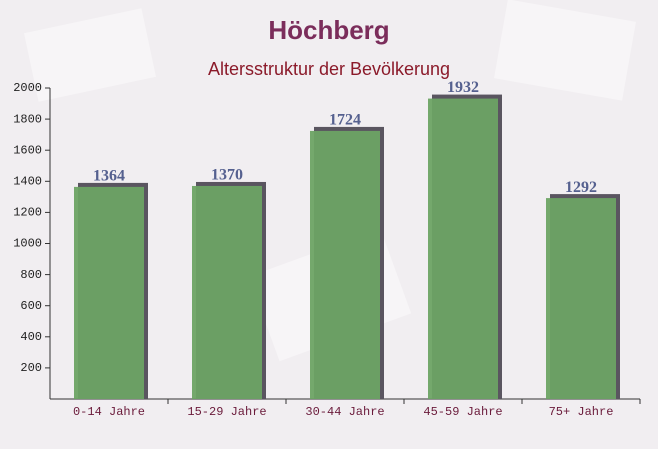 The image size is (658, 449). Describe the element at coordinates (27, 88) in the screenshot. I see `y-tick-label: 2000` at that location.